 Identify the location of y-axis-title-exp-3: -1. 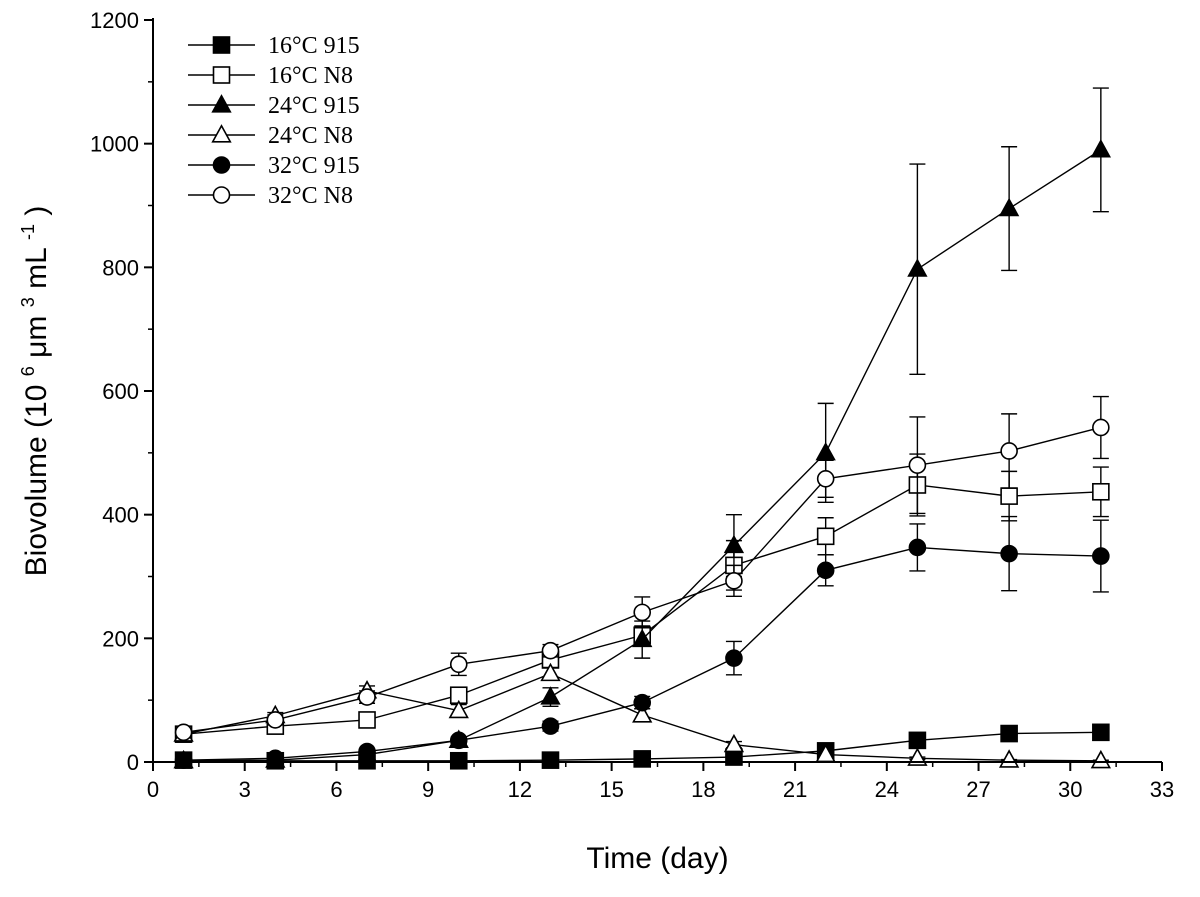
(28, 232).